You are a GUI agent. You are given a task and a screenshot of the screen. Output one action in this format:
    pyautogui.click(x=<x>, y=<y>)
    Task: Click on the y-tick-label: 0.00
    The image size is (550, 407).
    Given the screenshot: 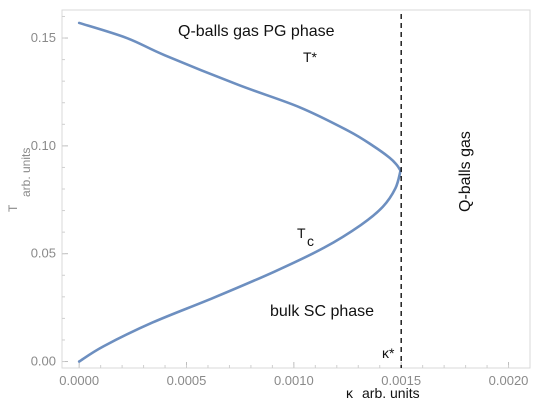 What is the action you would take?
    pyautogui.click(x=43, y=361)
    